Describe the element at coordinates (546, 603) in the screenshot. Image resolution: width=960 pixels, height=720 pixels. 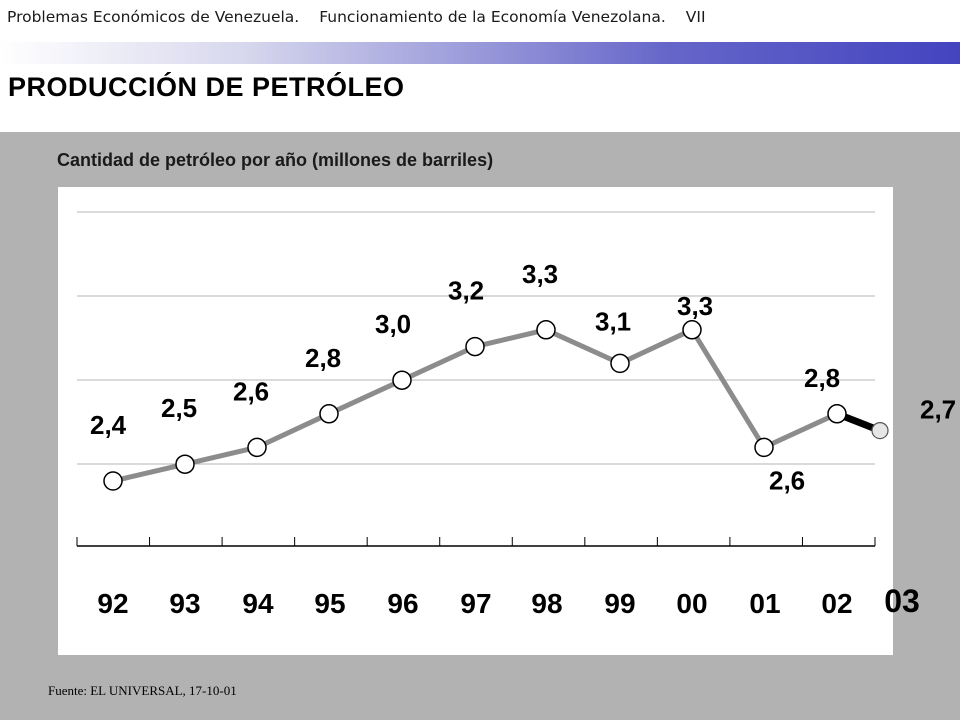
I see `x-tick-label: 98` at that location.